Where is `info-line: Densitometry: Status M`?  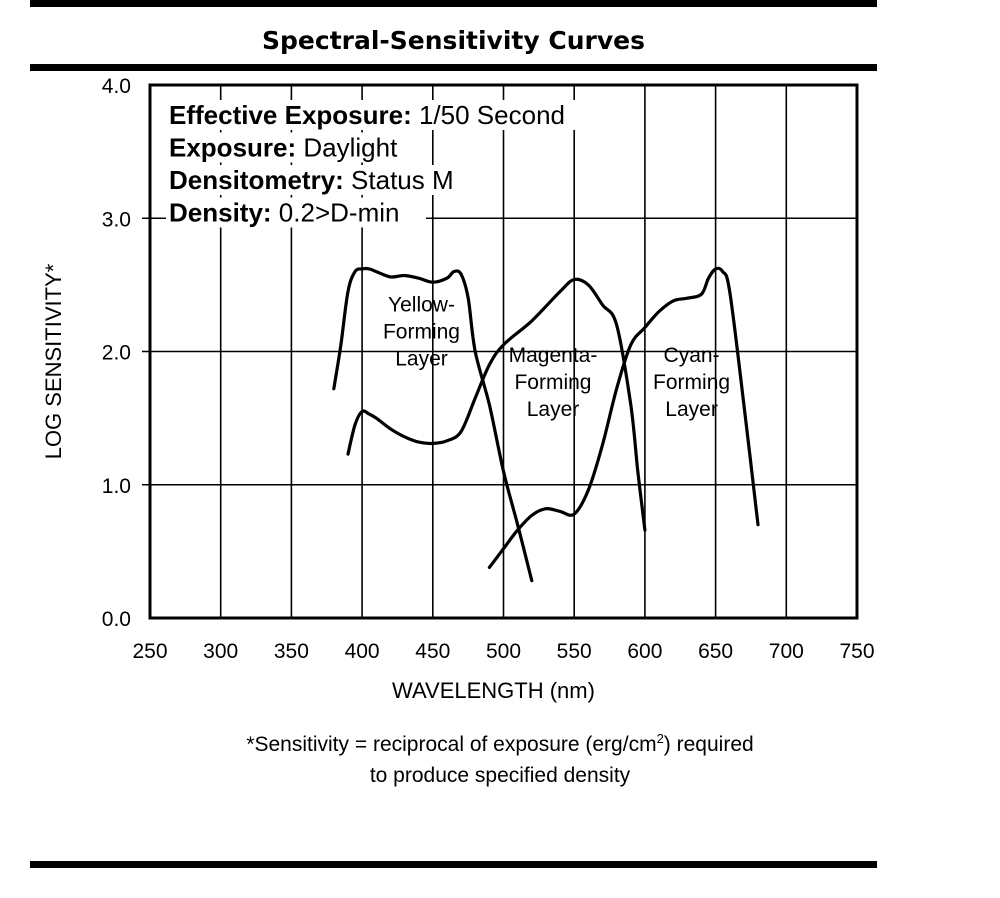
info-line: Densitometry: Status M is located at coordinates (311, 180).